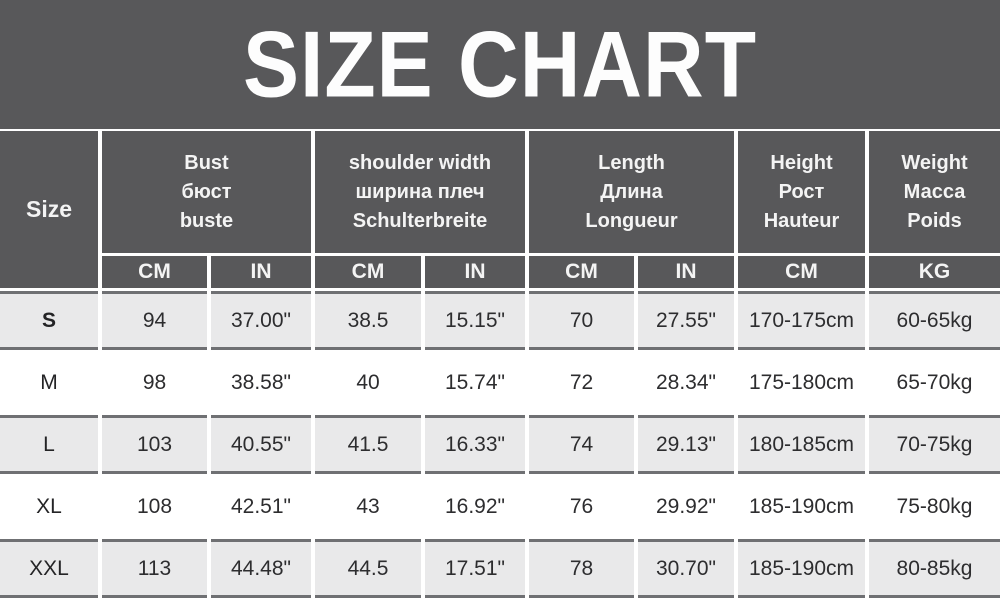 The height and width of the screenshot is (604, 1000). What do you see at coordinates (581, 382) in the screenshot?
I see `data-cell: 72` at bounding box center [581, 382].